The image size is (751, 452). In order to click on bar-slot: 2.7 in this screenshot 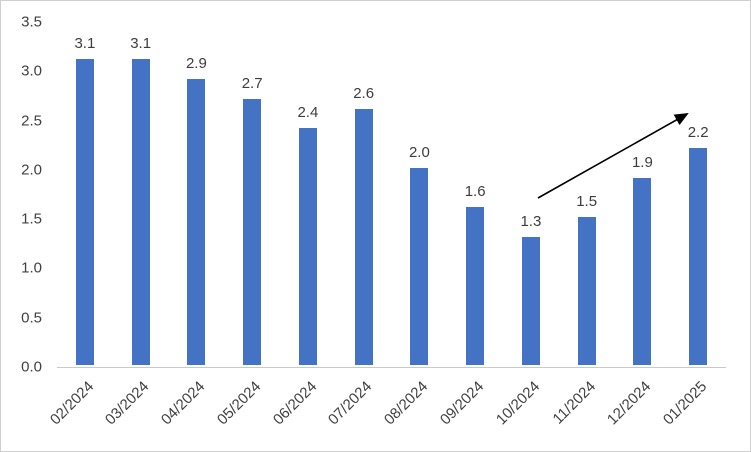, I will do `click(252, 192)`.